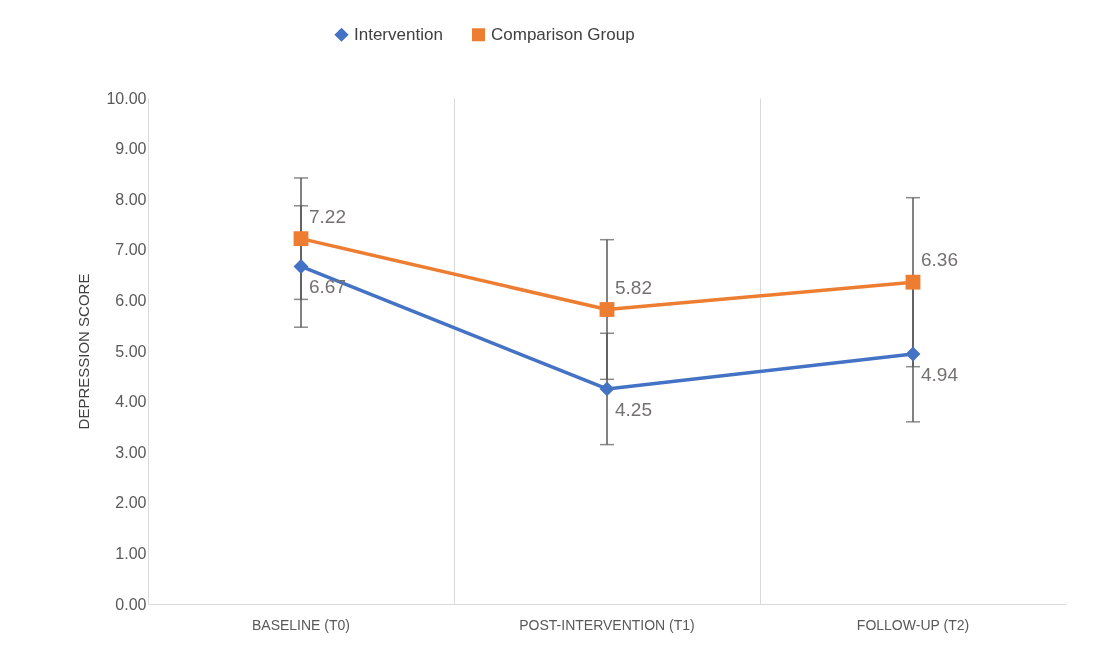 The height and width of the screenshot is (658, 1105). Describe the element at coordinates (398, 34) in the screenshot. I see `legend-label: Intervention` at that location.